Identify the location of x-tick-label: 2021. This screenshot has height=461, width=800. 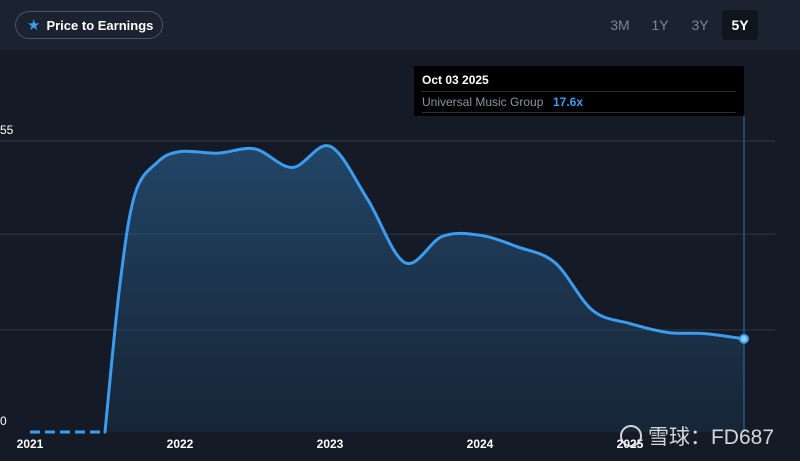
(30, 444).